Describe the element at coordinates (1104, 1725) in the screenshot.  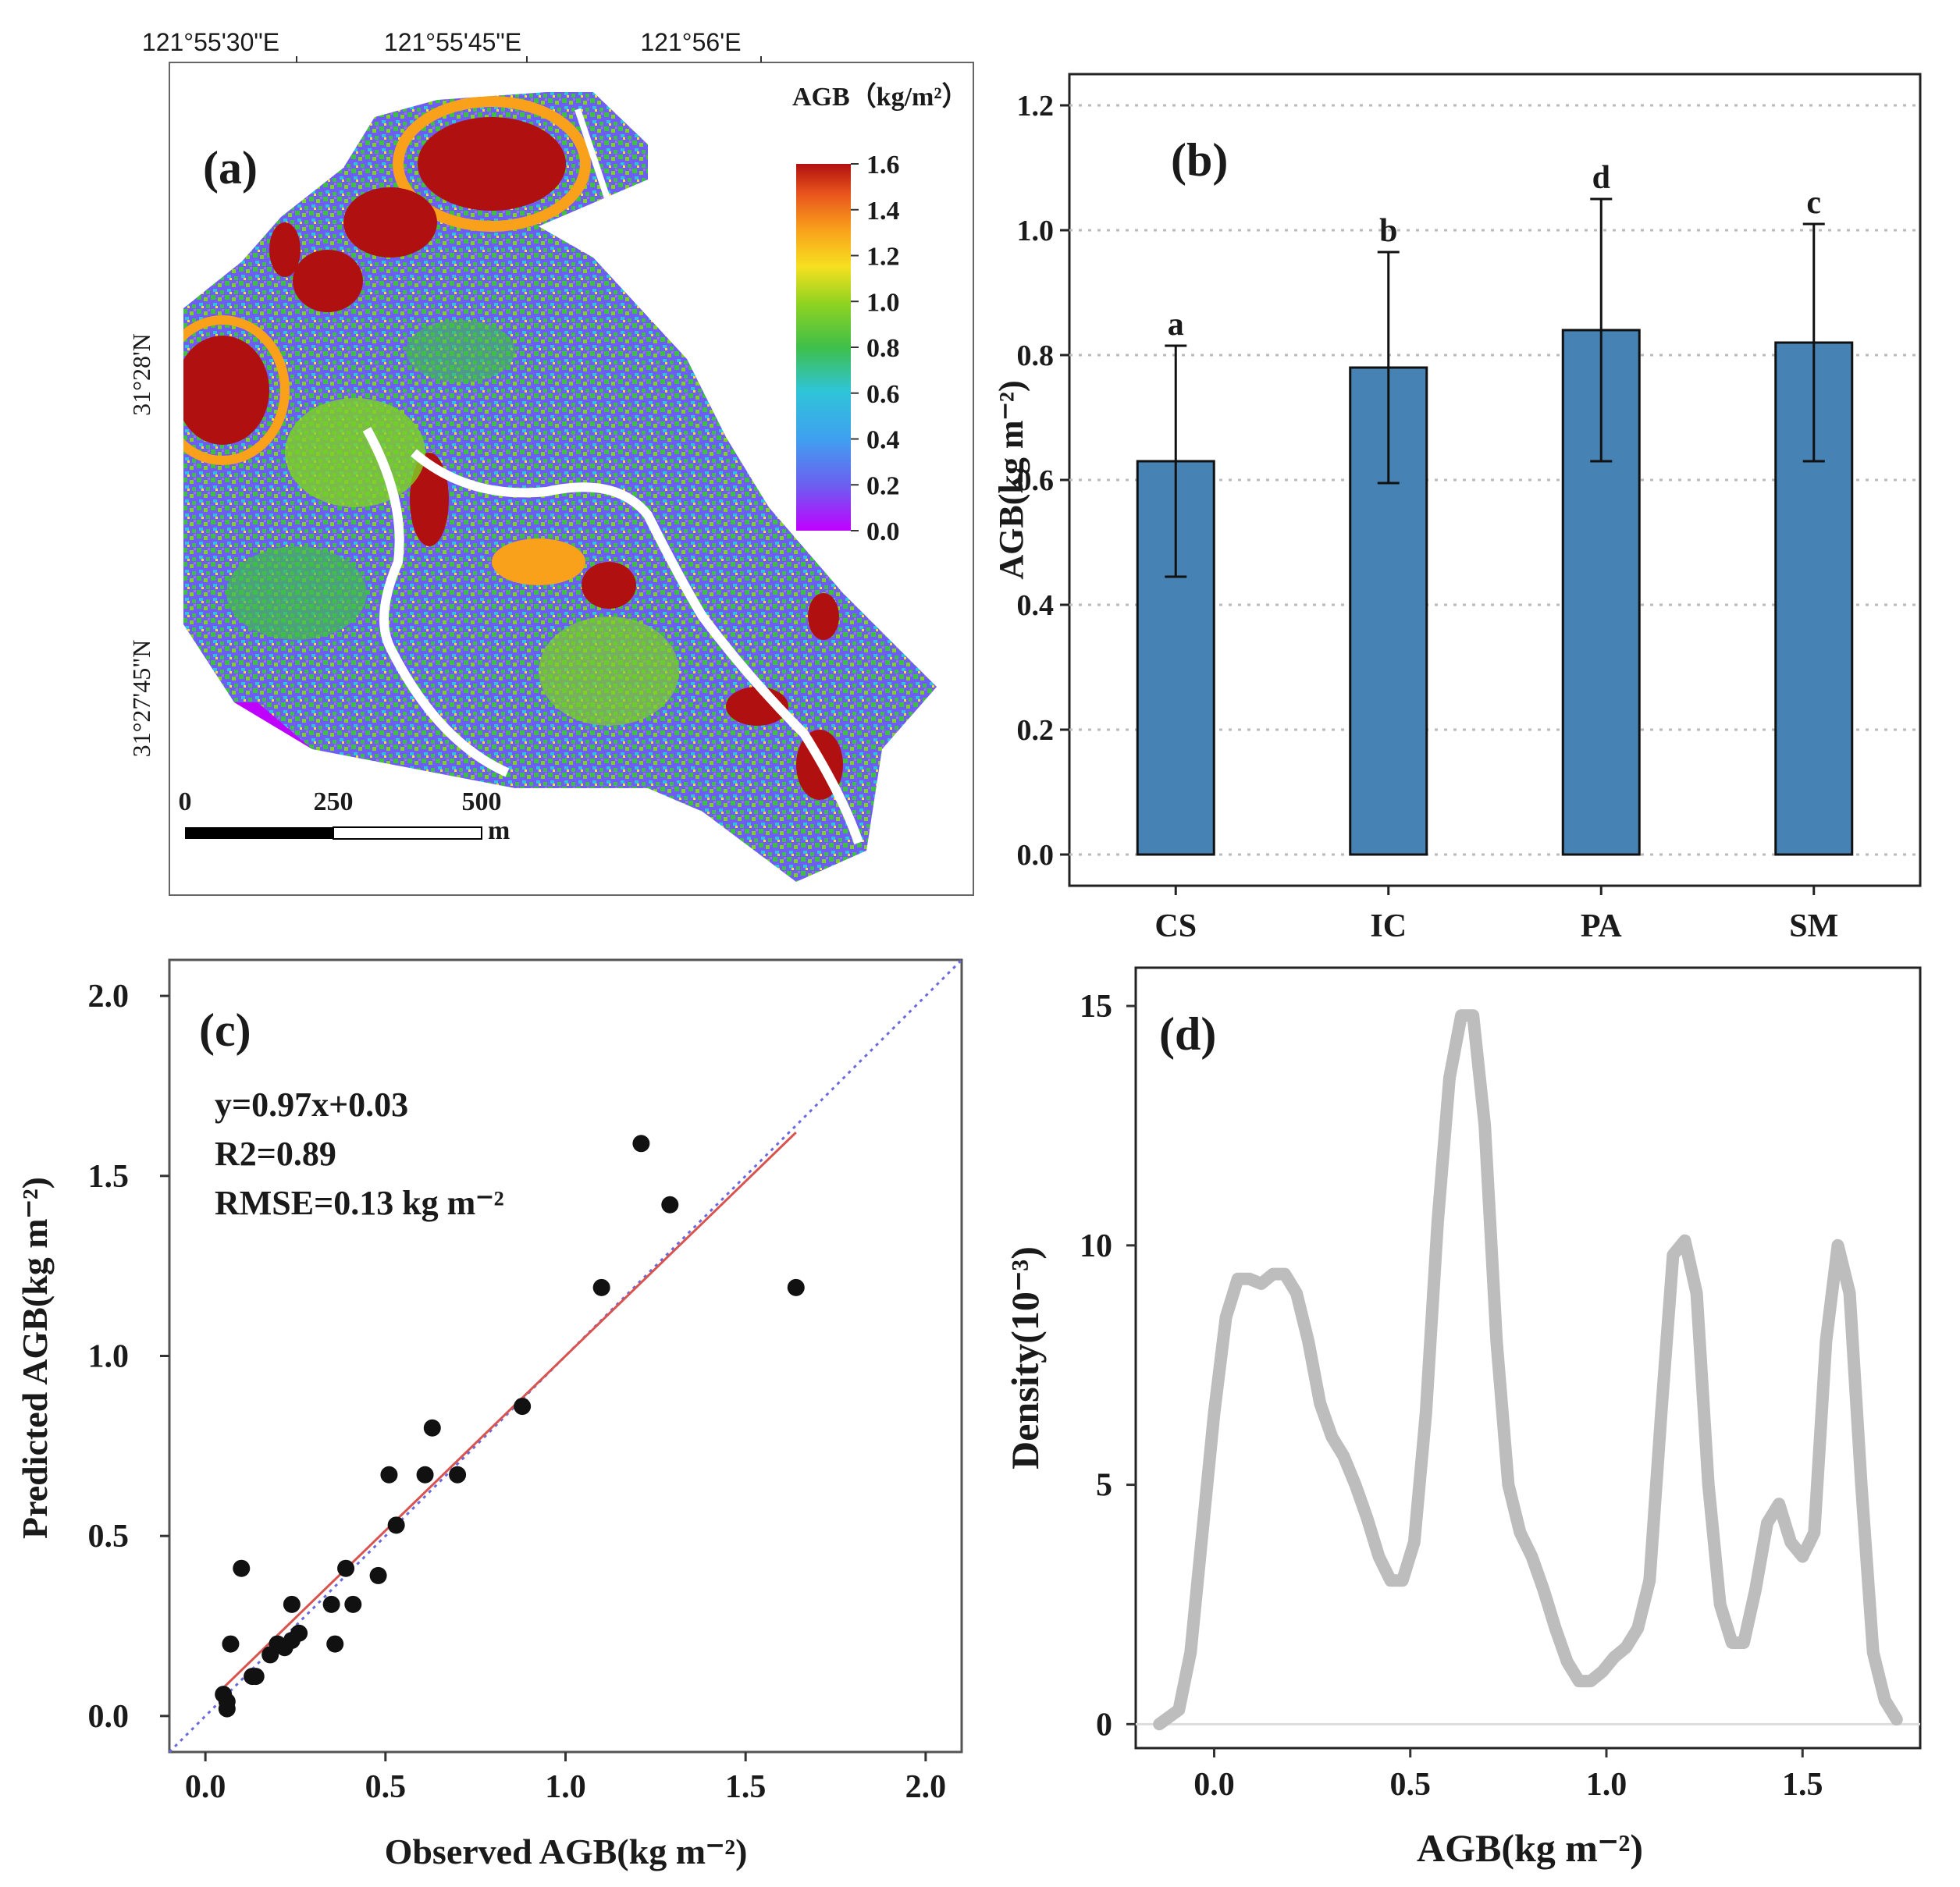
I see `density-y-tick-label: 0` at that location.